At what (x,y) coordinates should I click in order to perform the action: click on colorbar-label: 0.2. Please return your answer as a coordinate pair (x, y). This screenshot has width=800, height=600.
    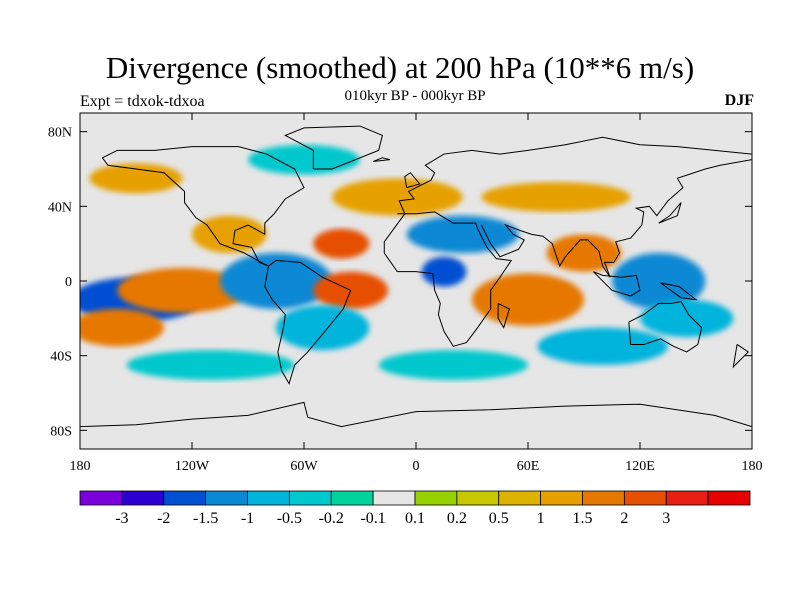
    Looking at the image, I should click on (457, 518).